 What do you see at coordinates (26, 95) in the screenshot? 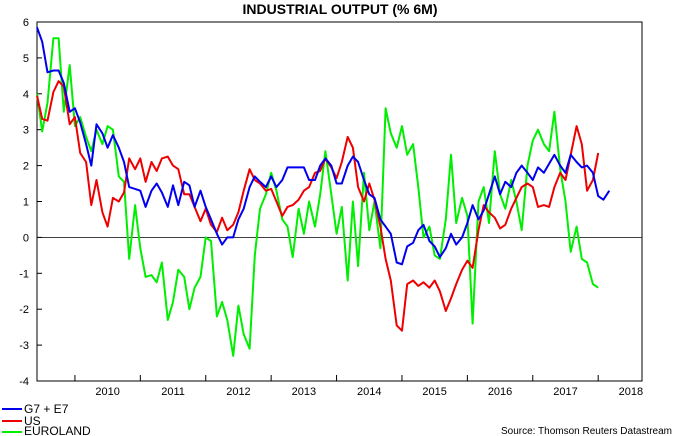
I see `y-tick-label: 4` at bounding box center [26, 95].